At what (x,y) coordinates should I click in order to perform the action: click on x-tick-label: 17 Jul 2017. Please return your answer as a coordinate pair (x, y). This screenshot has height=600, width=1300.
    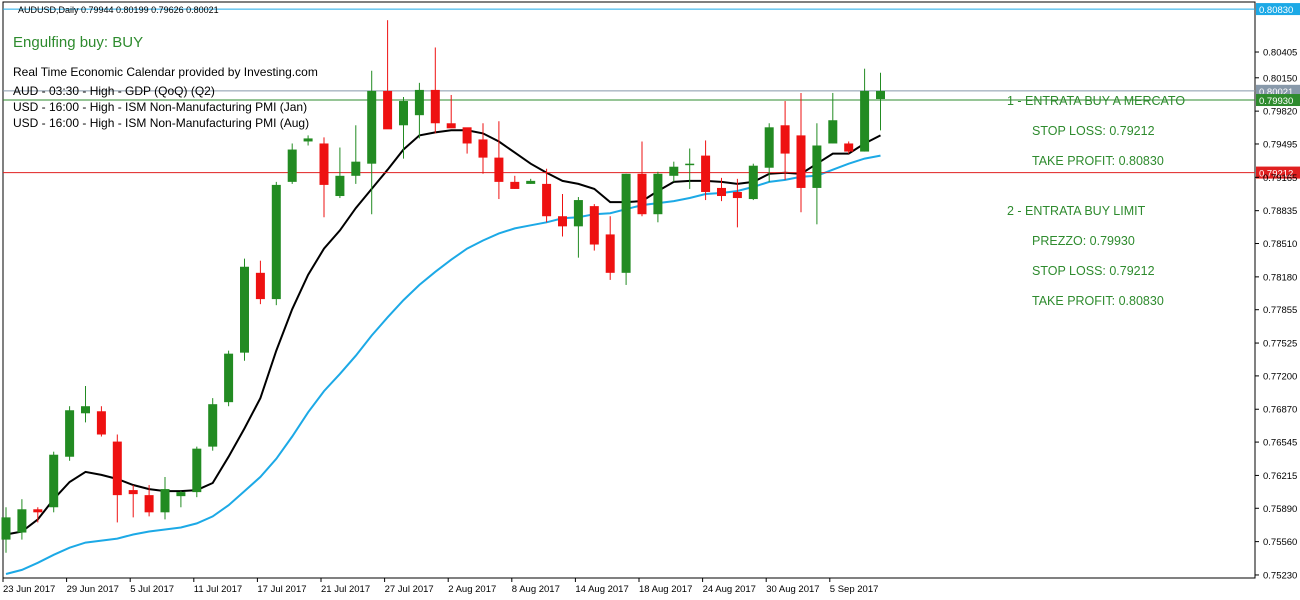
    Looking at the image, I should click on (281, 589).